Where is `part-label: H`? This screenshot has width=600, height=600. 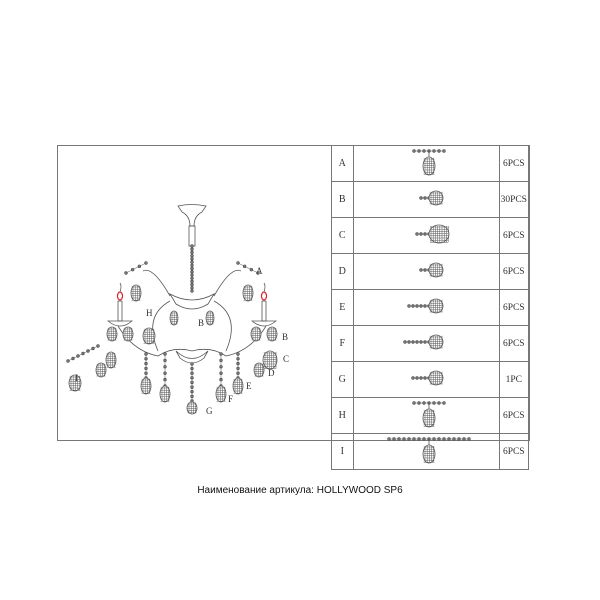
part-label: H is located at coordinates (342, 415).